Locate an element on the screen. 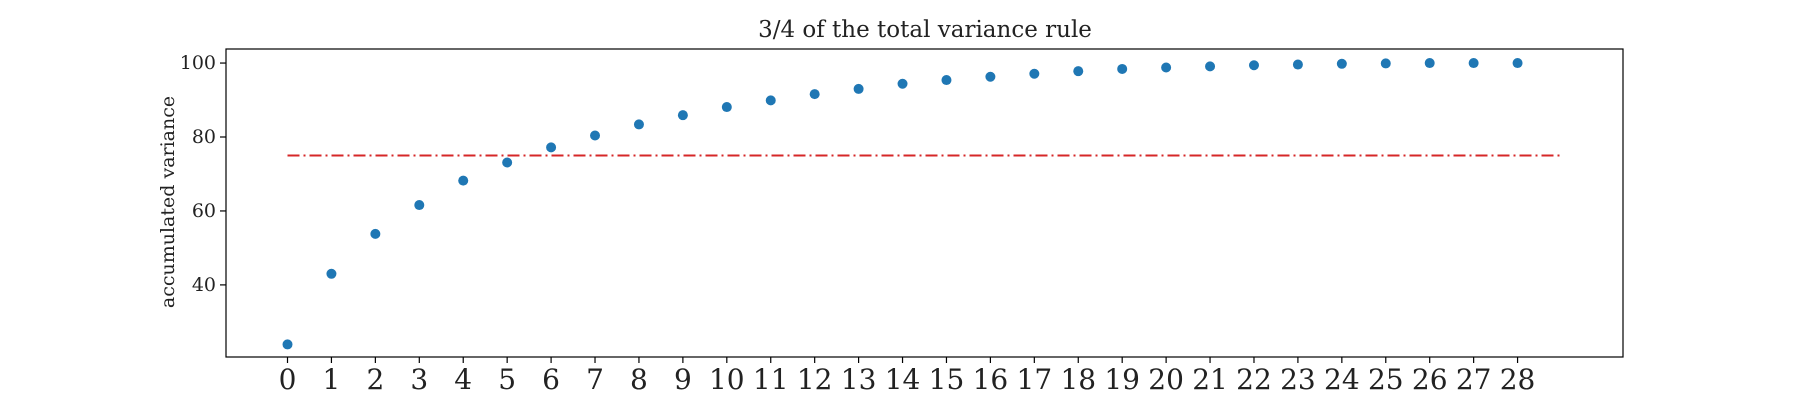 This screenshot has height=400, width=1800. x-tick-label: 15 is located at coordinates (947, 379).